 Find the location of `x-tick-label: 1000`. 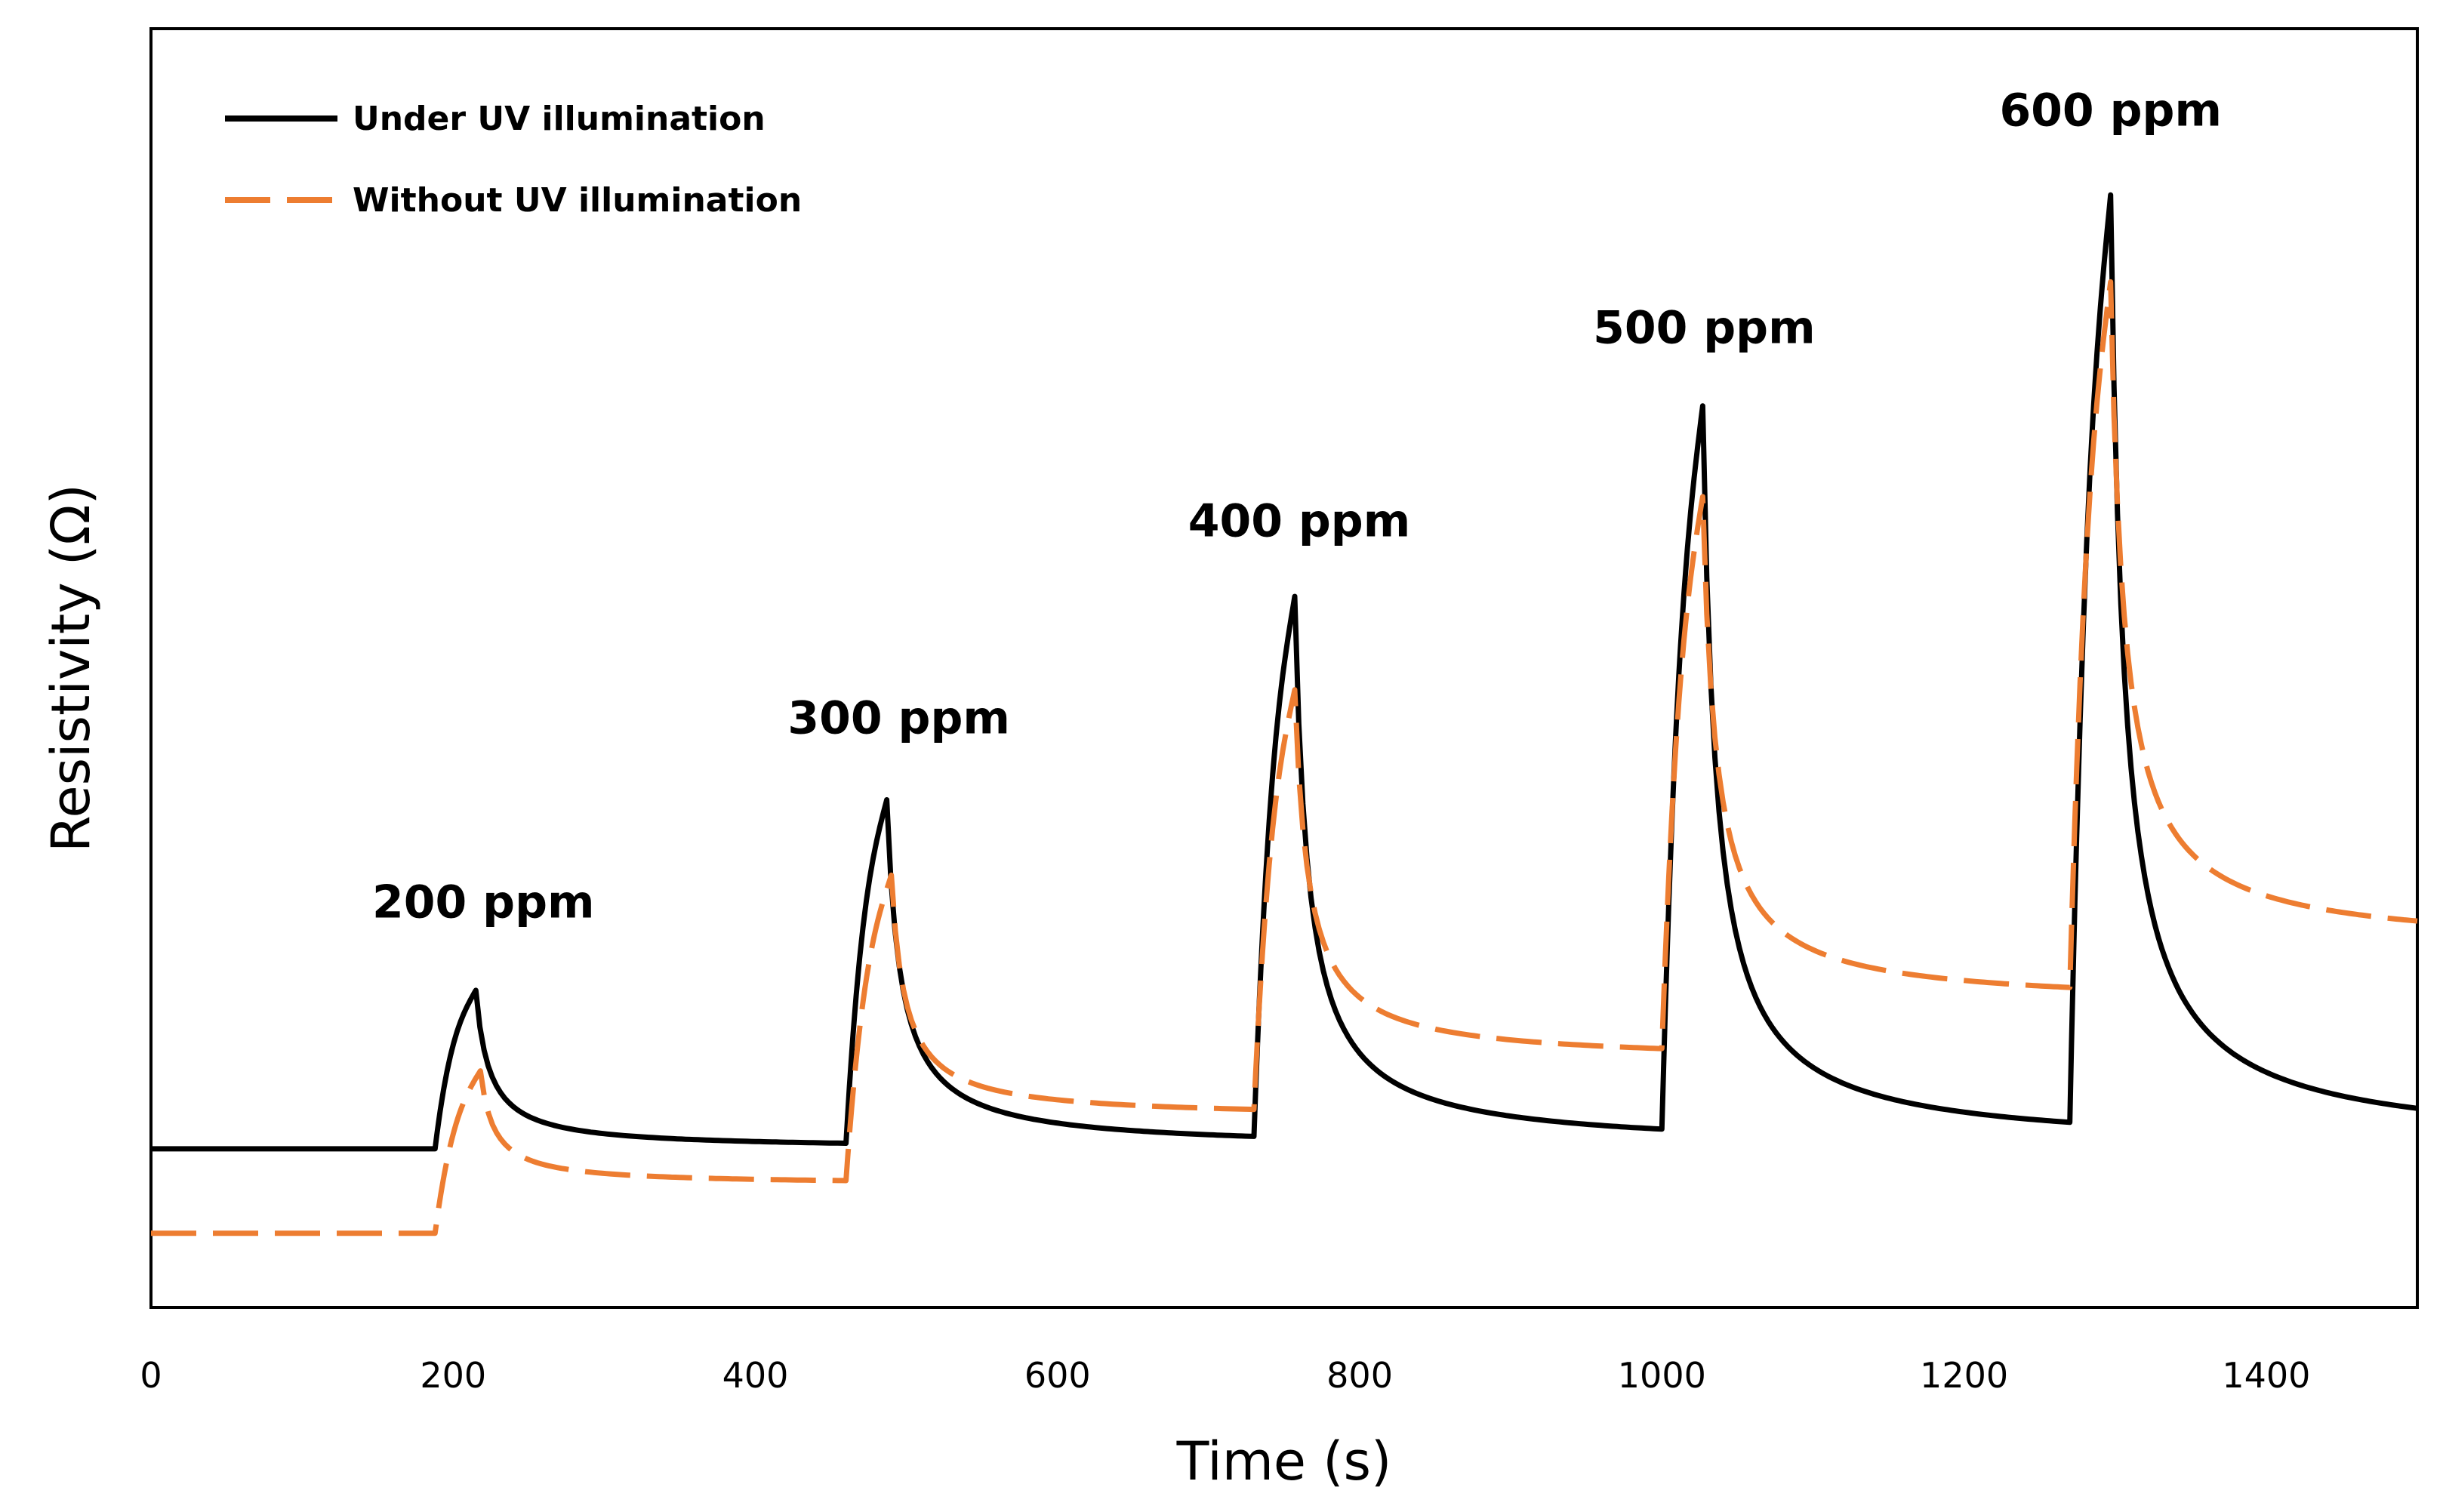

x-tick-label: 1000 is located at coordinates (1662, 1375).